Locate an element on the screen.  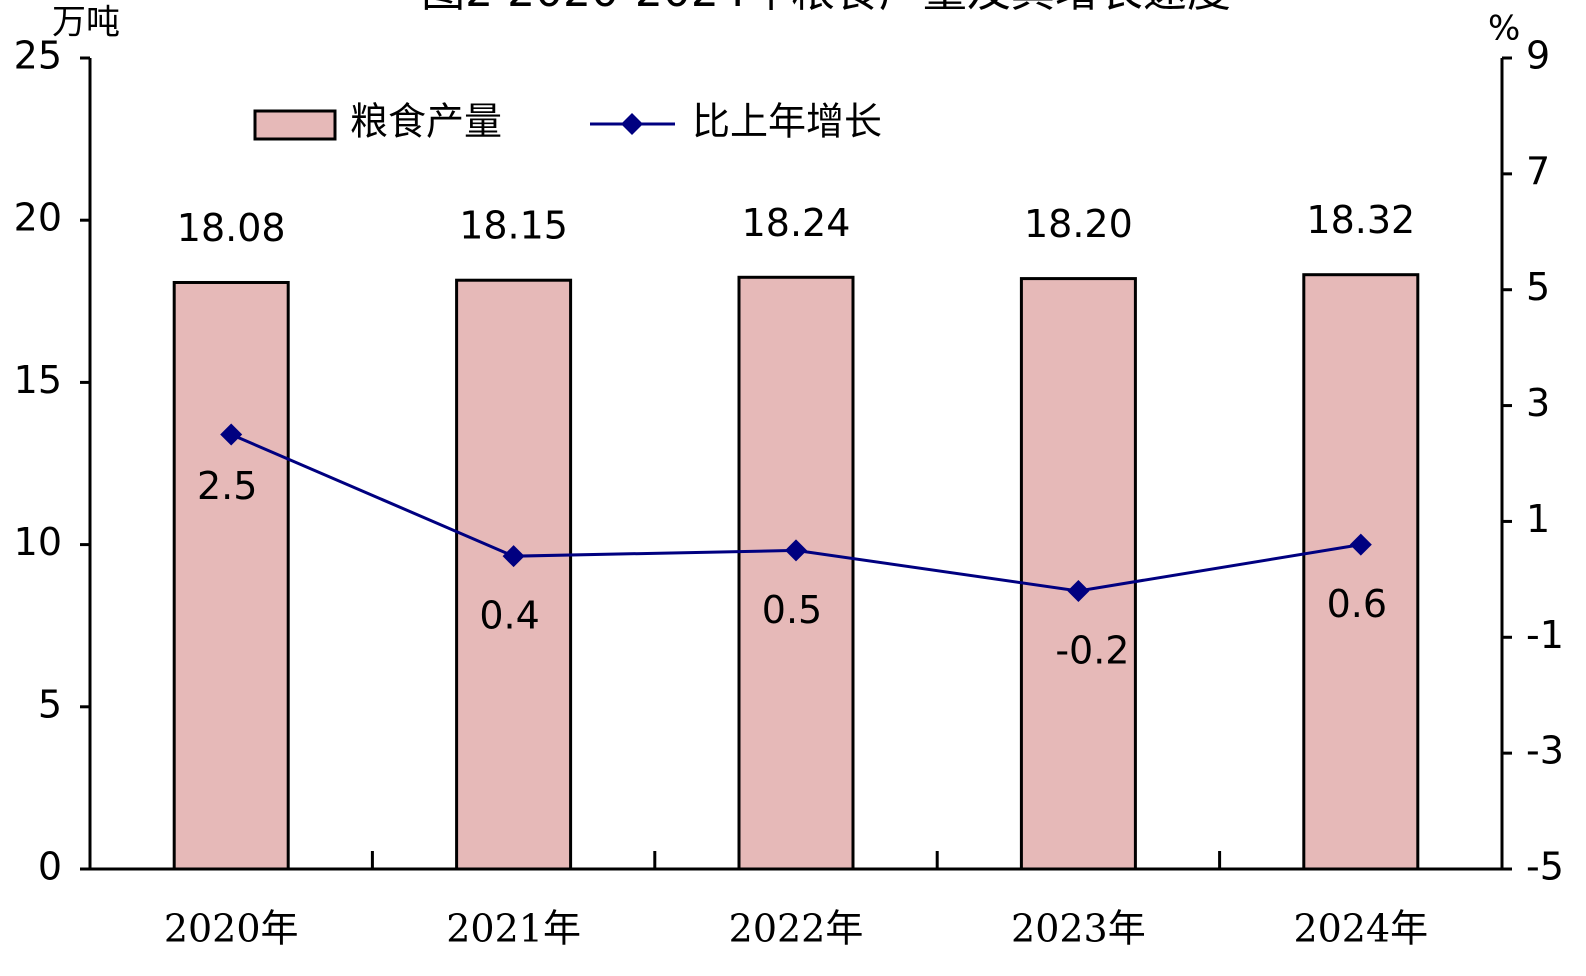
x-tick-label: 2021年 is located at coordinates (513, 929).